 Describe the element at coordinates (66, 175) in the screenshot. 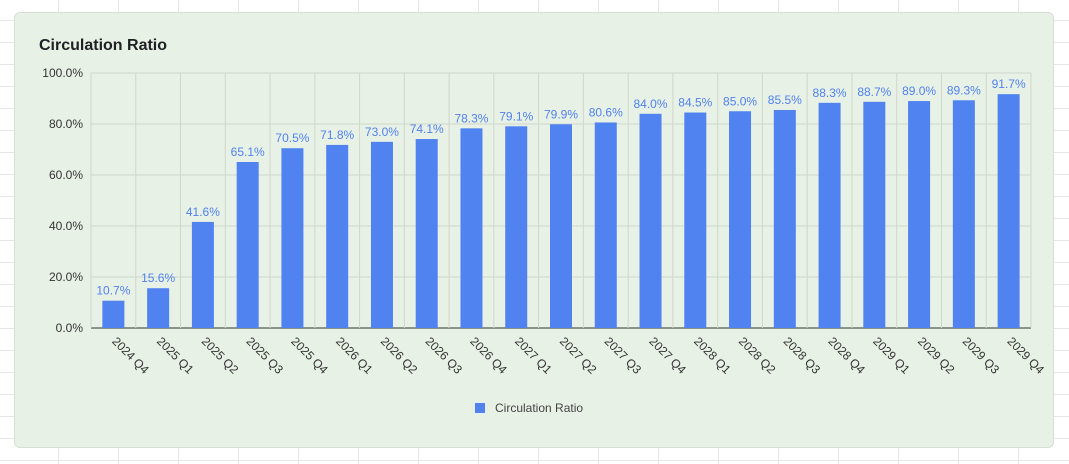

I see `y-tick-label: 60.0%` at that location.